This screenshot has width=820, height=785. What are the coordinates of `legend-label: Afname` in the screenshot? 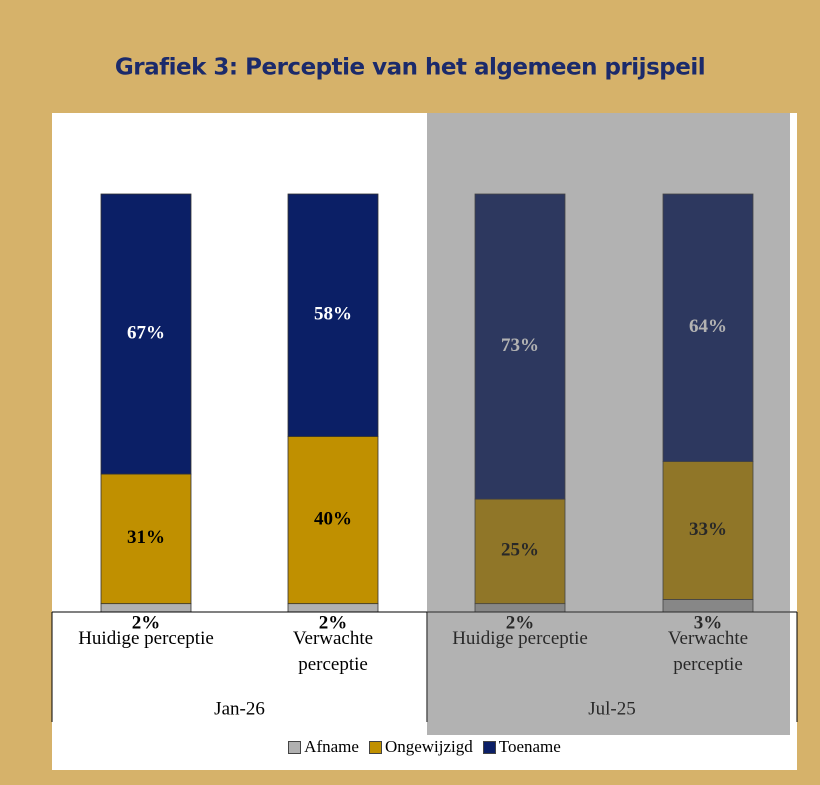 It's located at (331, 746).